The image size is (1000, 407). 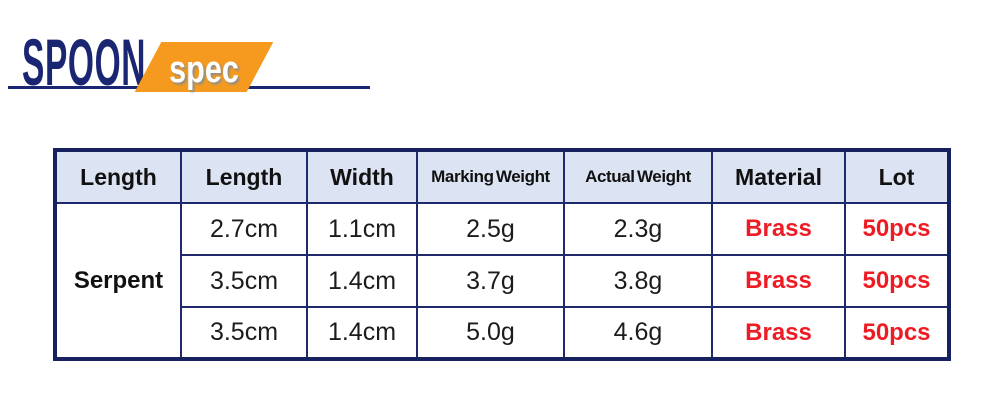 What do you see at coordinates (778, 176) in the screenshot?
I see `col-header-material: Material` at bounding box center [778, 176].